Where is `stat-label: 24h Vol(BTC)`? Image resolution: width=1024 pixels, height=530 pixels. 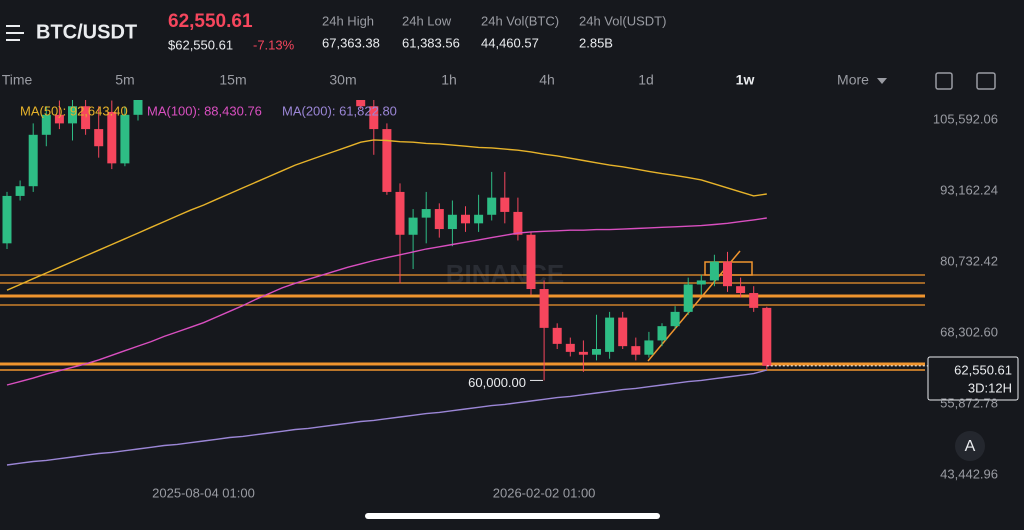 stat-label: 24h Vol(BTC) is located at coordinates (520, 20).